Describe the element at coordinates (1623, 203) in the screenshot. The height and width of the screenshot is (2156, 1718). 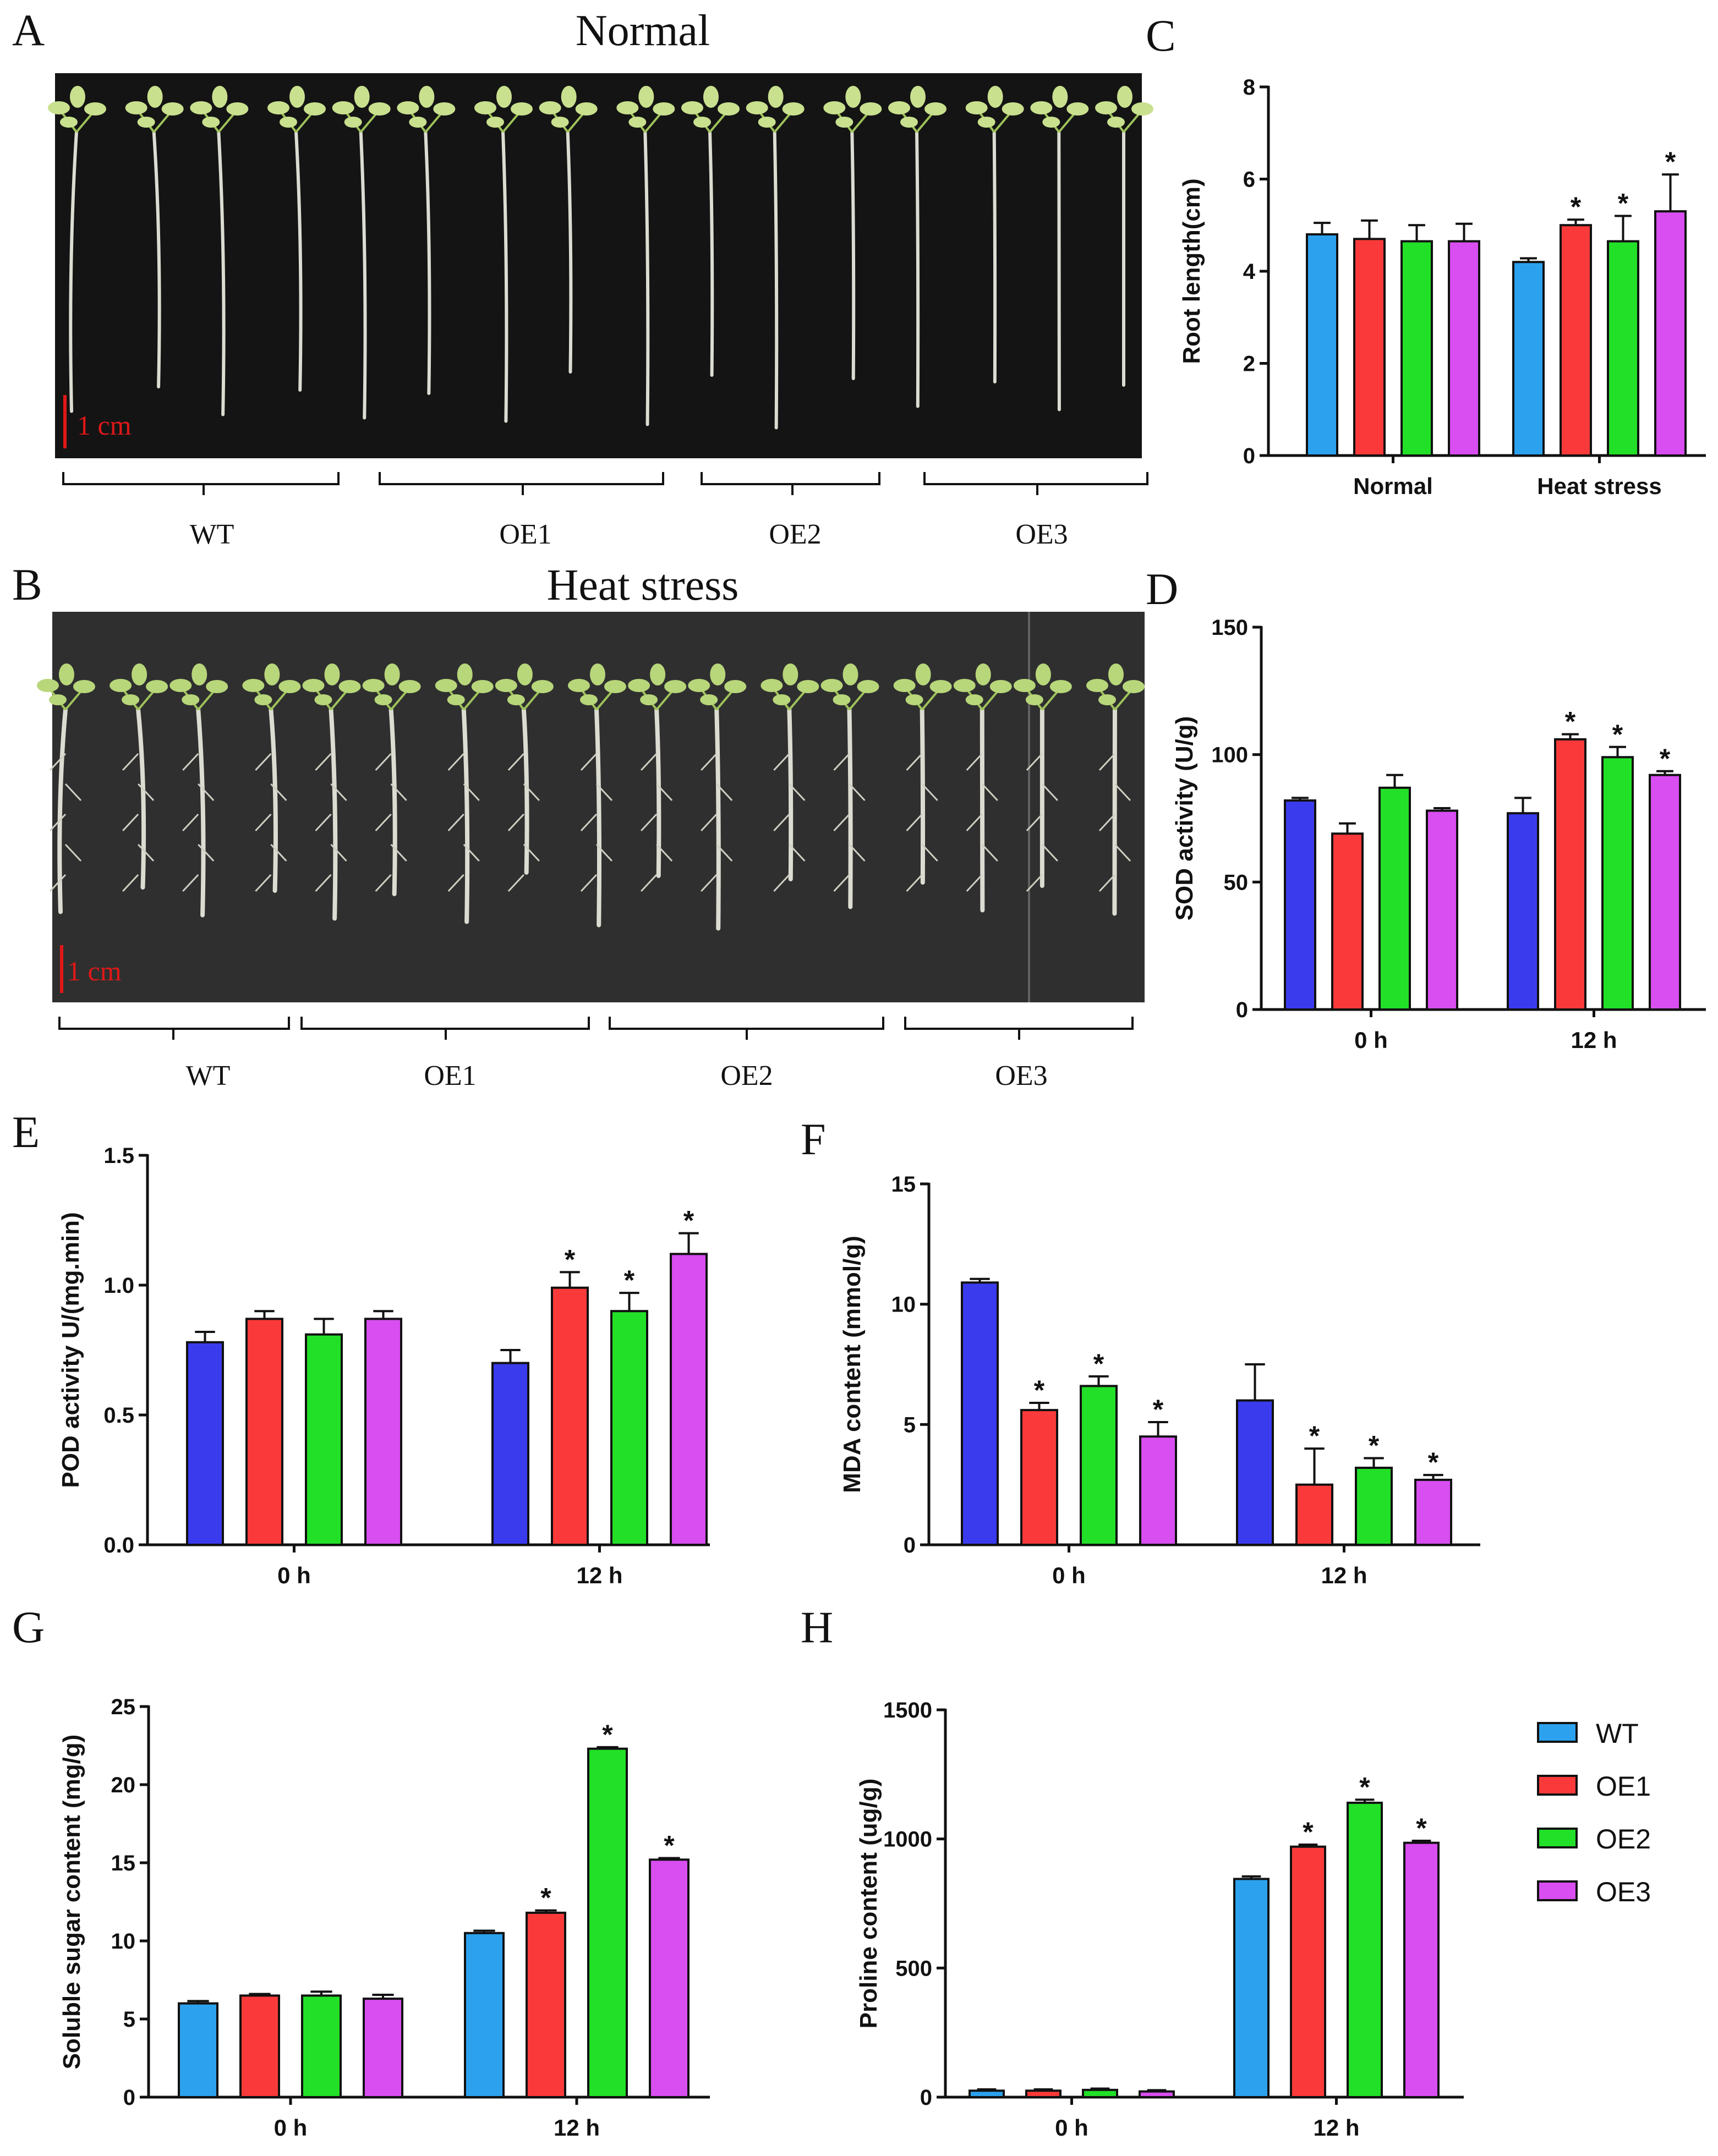
I see `significance-mark-c-oe2-1: *` at that location.